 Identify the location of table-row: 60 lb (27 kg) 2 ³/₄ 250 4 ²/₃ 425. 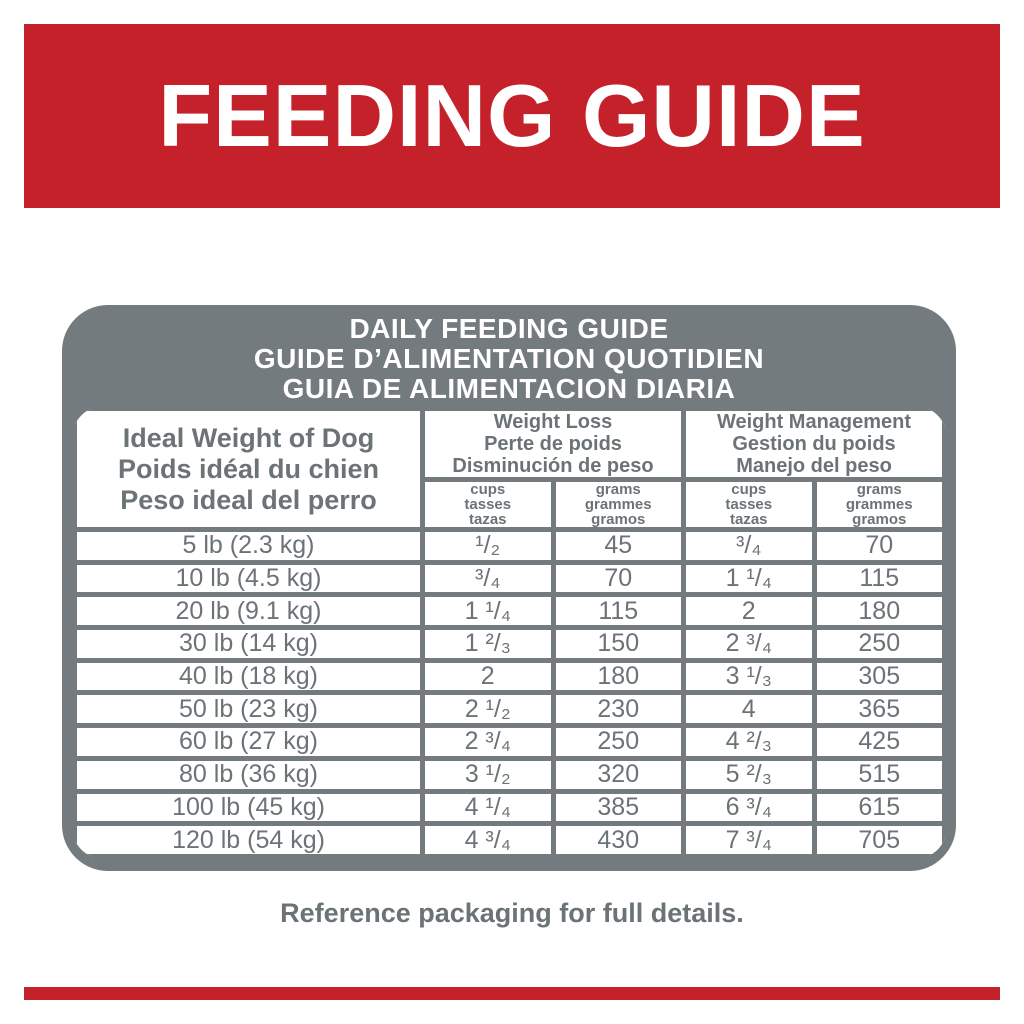
(509, 742).